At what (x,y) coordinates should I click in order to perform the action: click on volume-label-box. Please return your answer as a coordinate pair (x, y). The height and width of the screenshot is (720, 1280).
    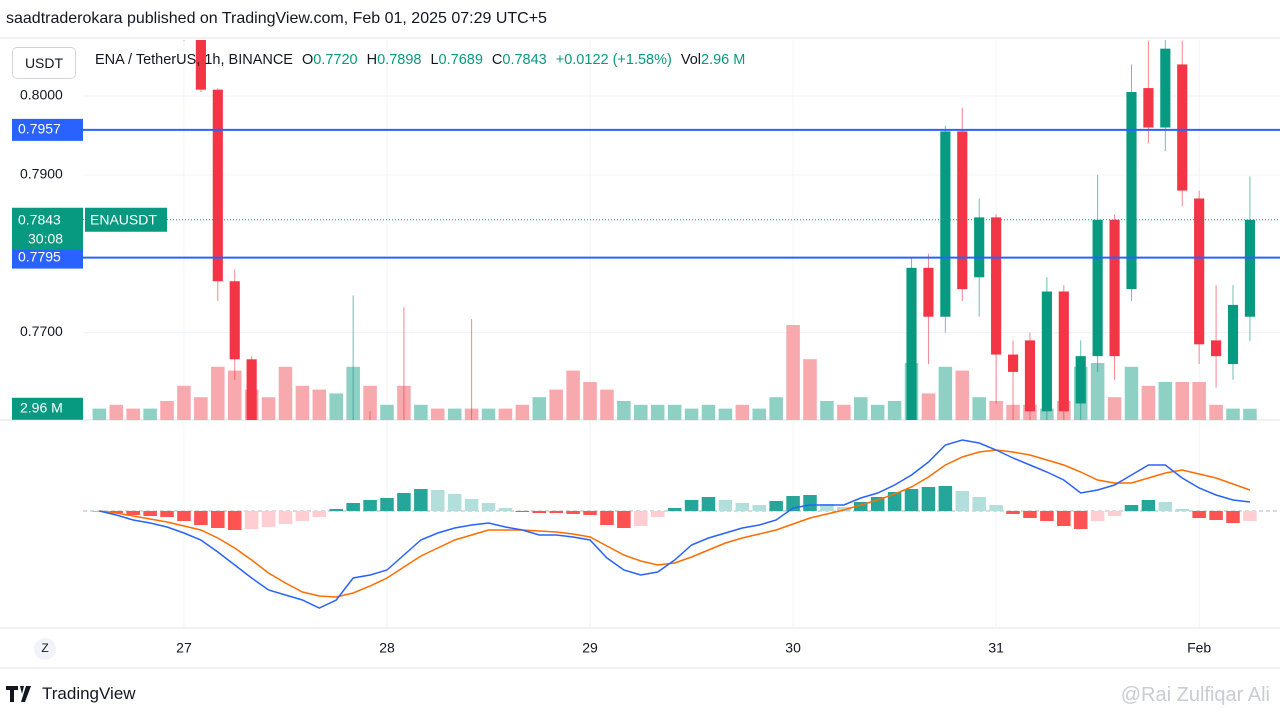
    Looking at the image, I should click on (47, 408).